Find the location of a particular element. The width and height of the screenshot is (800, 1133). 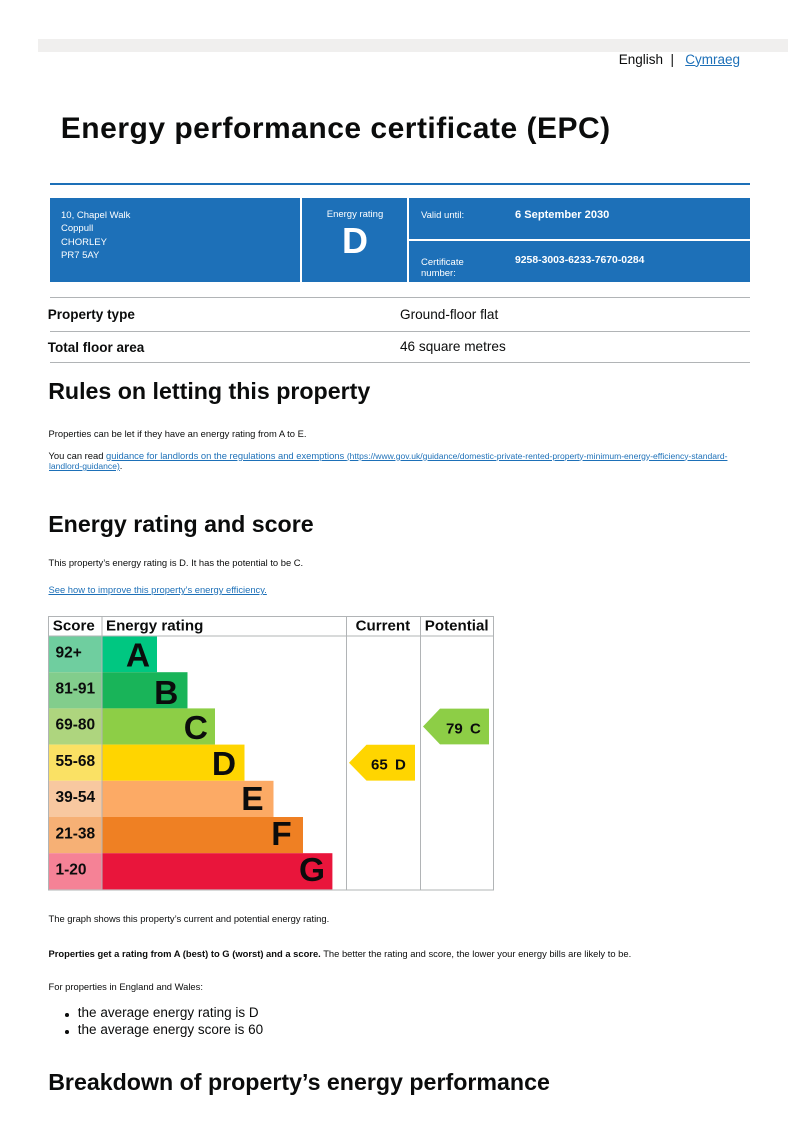

svg-text: 79 is located at coordinates (454, 728).